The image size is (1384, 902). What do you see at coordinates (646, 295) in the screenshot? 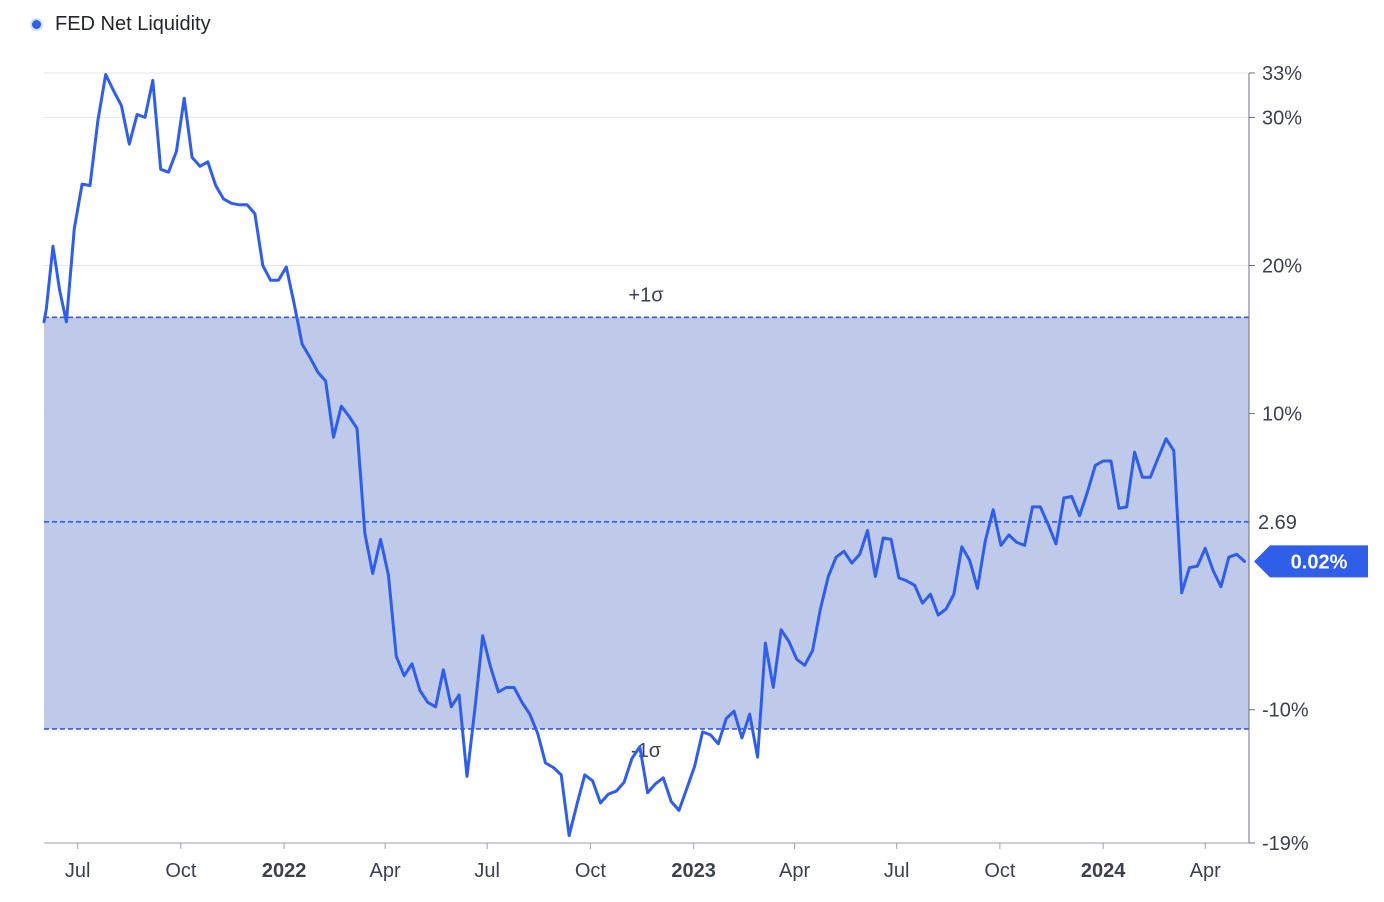
I see `reference-line-label: +1σ` at bounding box center [646, 295].